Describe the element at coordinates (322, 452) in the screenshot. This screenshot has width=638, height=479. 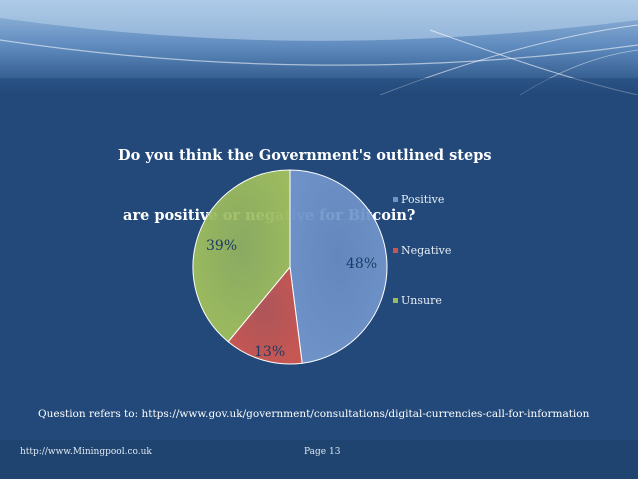
I see `footer-page-number: Page 13` at that location.